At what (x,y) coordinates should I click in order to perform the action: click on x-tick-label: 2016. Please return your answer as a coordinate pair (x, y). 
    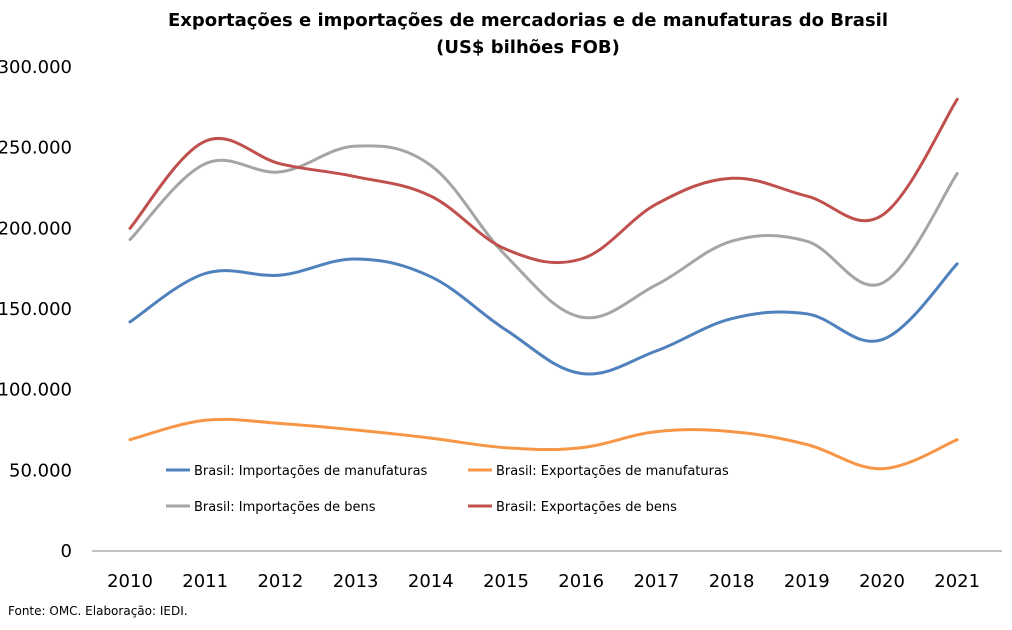
    Looking at the image, I should click on (581, 581).